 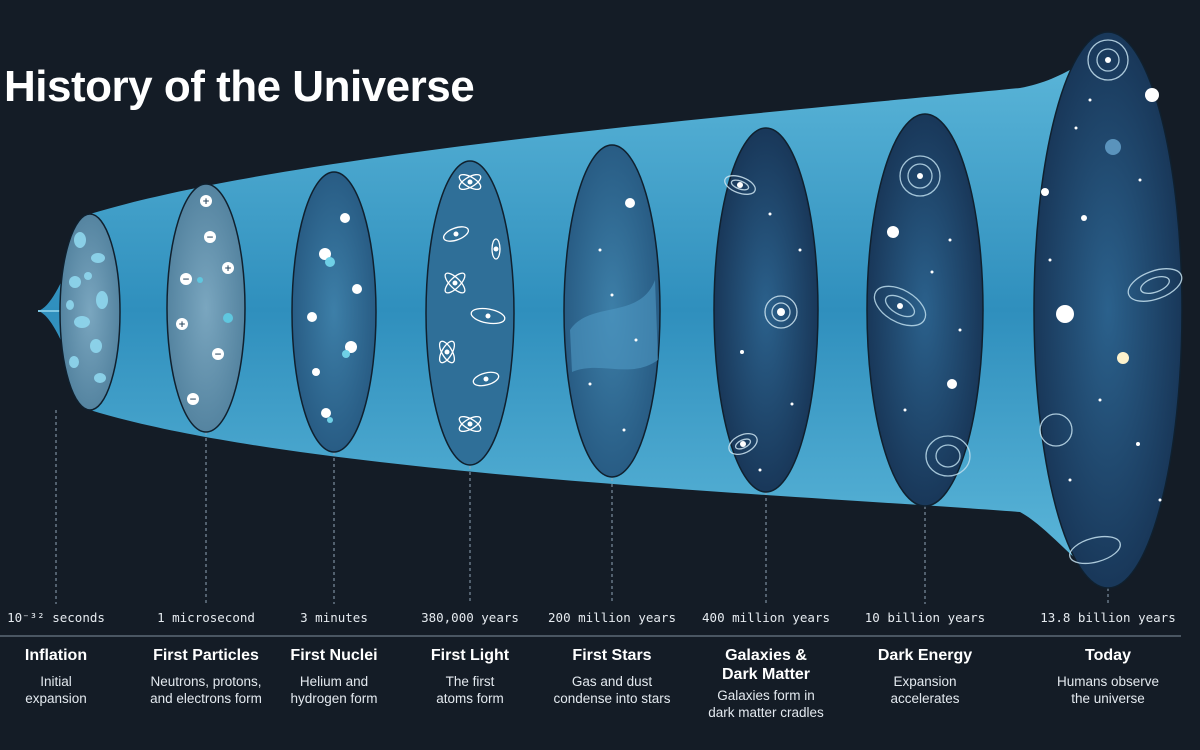 What do you see at coordinates (334, 617) in the screenshot?
I see `time-label: 3 minutes` at bounding box center [334, 617].